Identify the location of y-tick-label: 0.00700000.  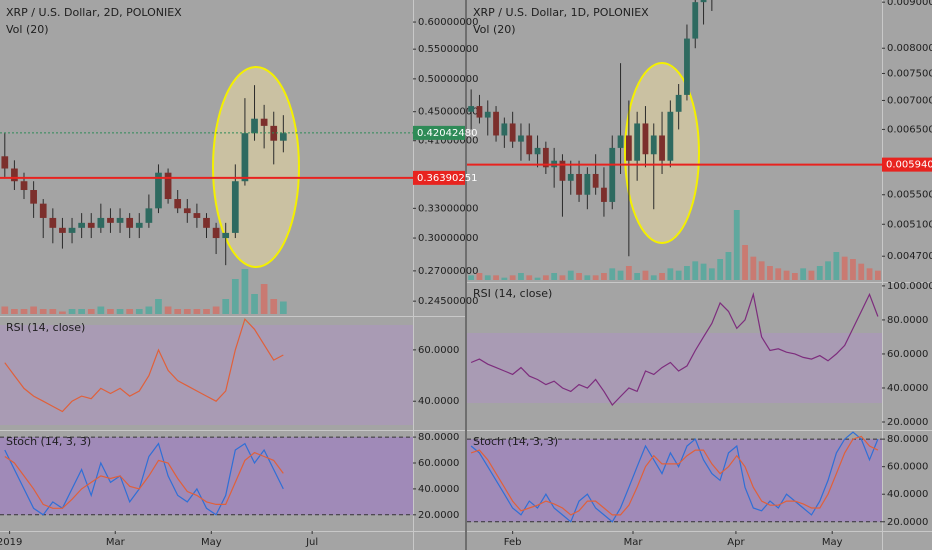
(909, 100).